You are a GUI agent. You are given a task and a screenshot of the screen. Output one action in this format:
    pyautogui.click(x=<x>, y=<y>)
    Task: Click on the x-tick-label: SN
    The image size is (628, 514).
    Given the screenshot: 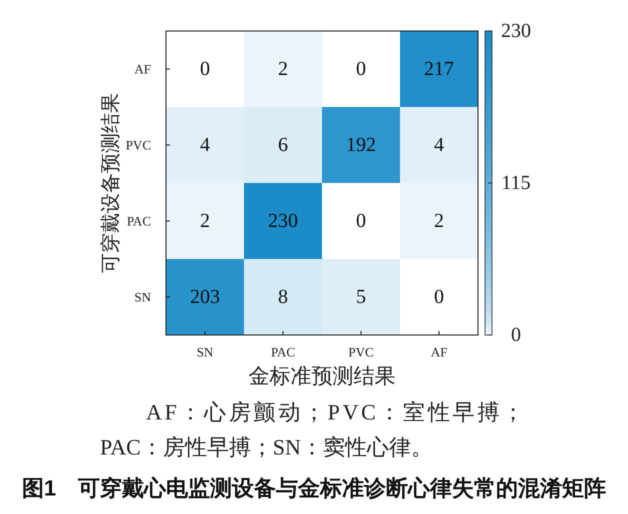 What is the action you would take?
    pyautogui.click(x=205, y=352)
    